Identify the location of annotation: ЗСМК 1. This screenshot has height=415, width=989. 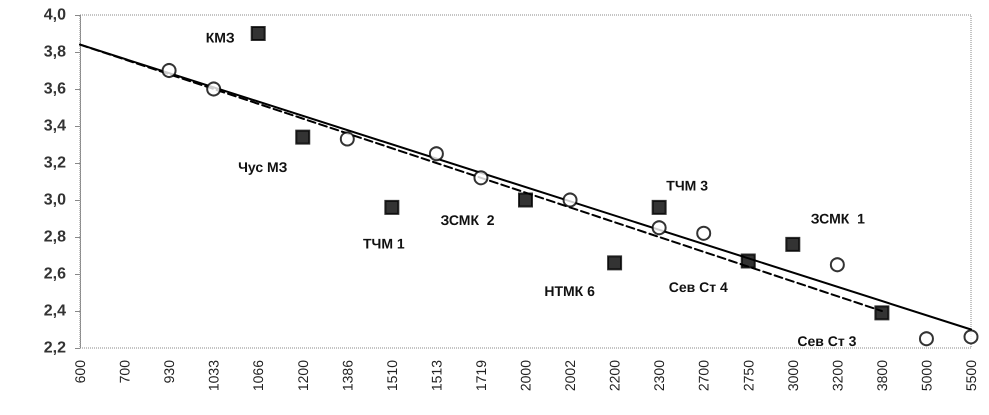
(838, 218).